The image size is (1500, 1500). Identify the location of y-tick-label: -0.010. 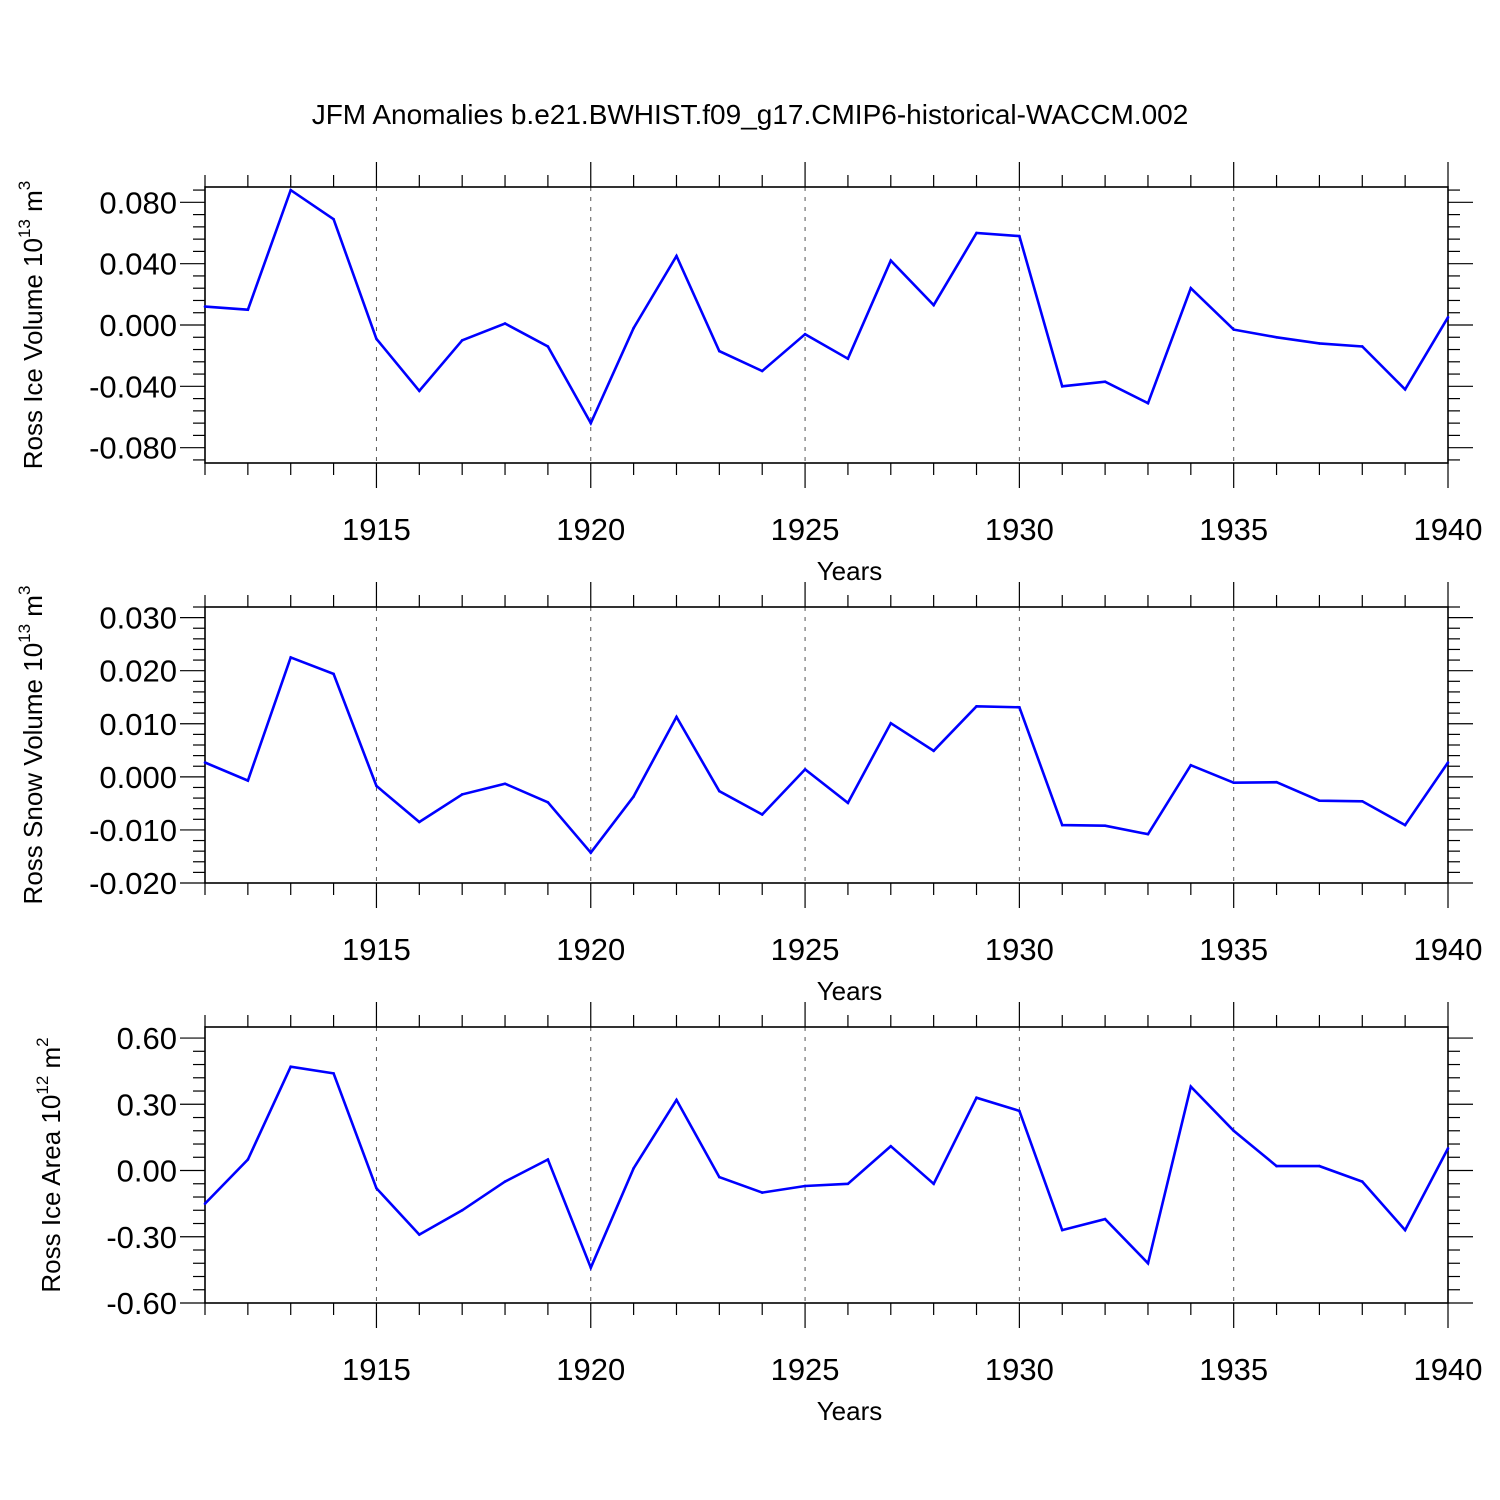
(133, 830).